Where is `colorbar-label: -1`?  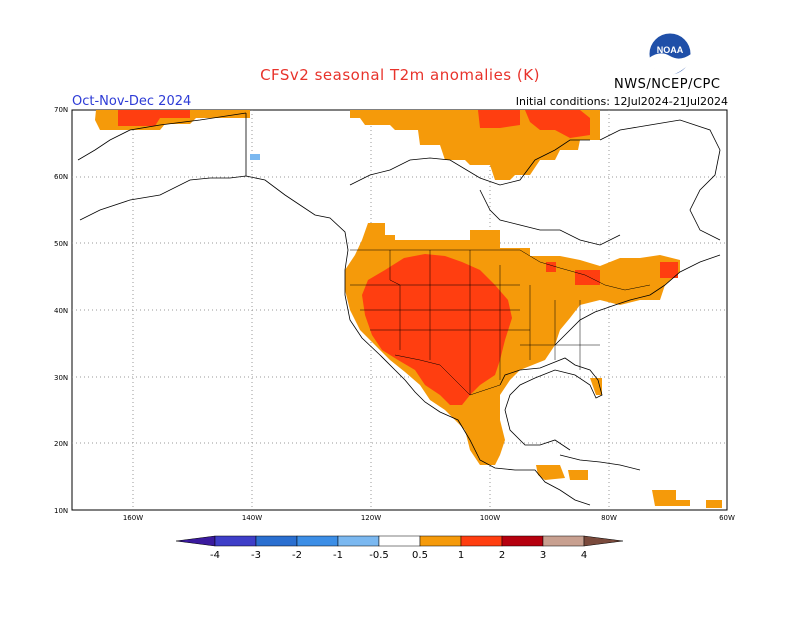 colorbar-label: -1 is located at coordinates (338, 555).